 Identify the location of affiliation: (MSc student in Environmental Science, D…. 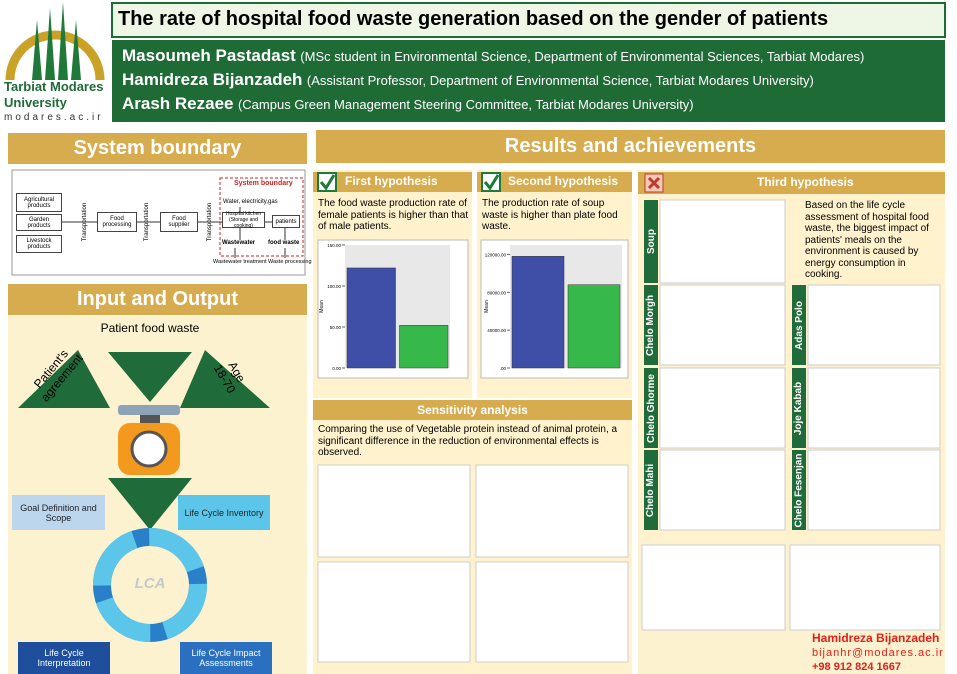
(582, 56).